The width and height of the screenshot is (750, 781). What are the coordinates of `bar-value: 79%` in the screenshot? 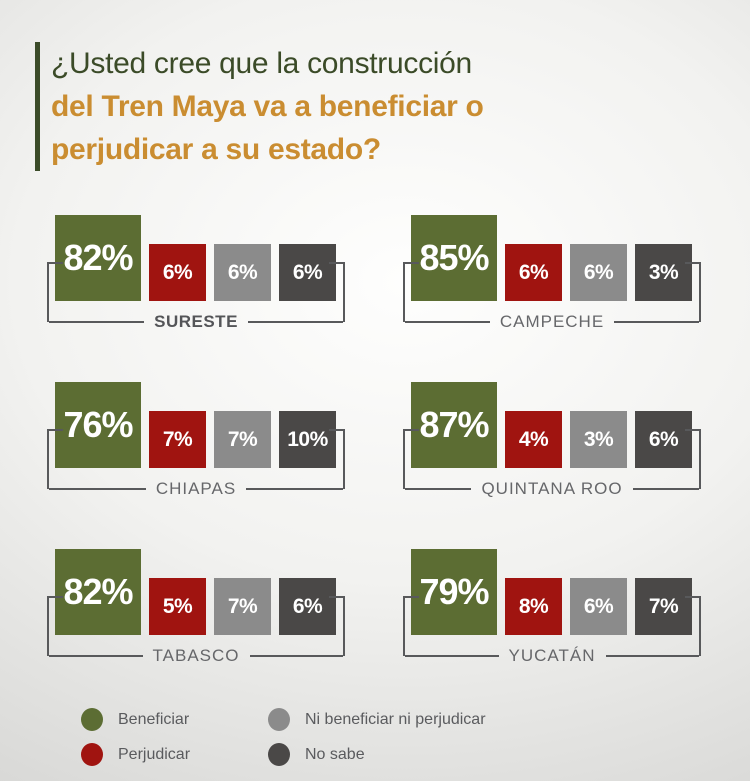 It's located at (454, 591).